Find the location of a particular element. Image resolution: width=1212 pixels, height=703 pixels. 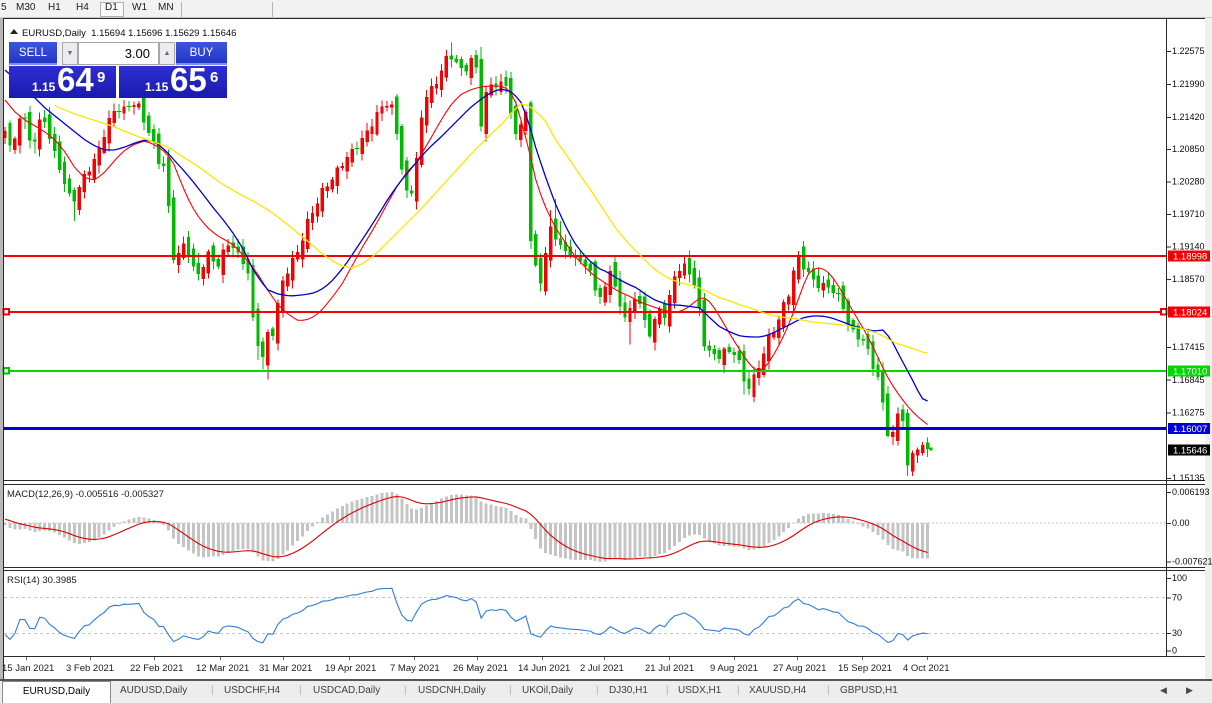

svg-text: 26 May 2021 is located at coordinates (480, 668).